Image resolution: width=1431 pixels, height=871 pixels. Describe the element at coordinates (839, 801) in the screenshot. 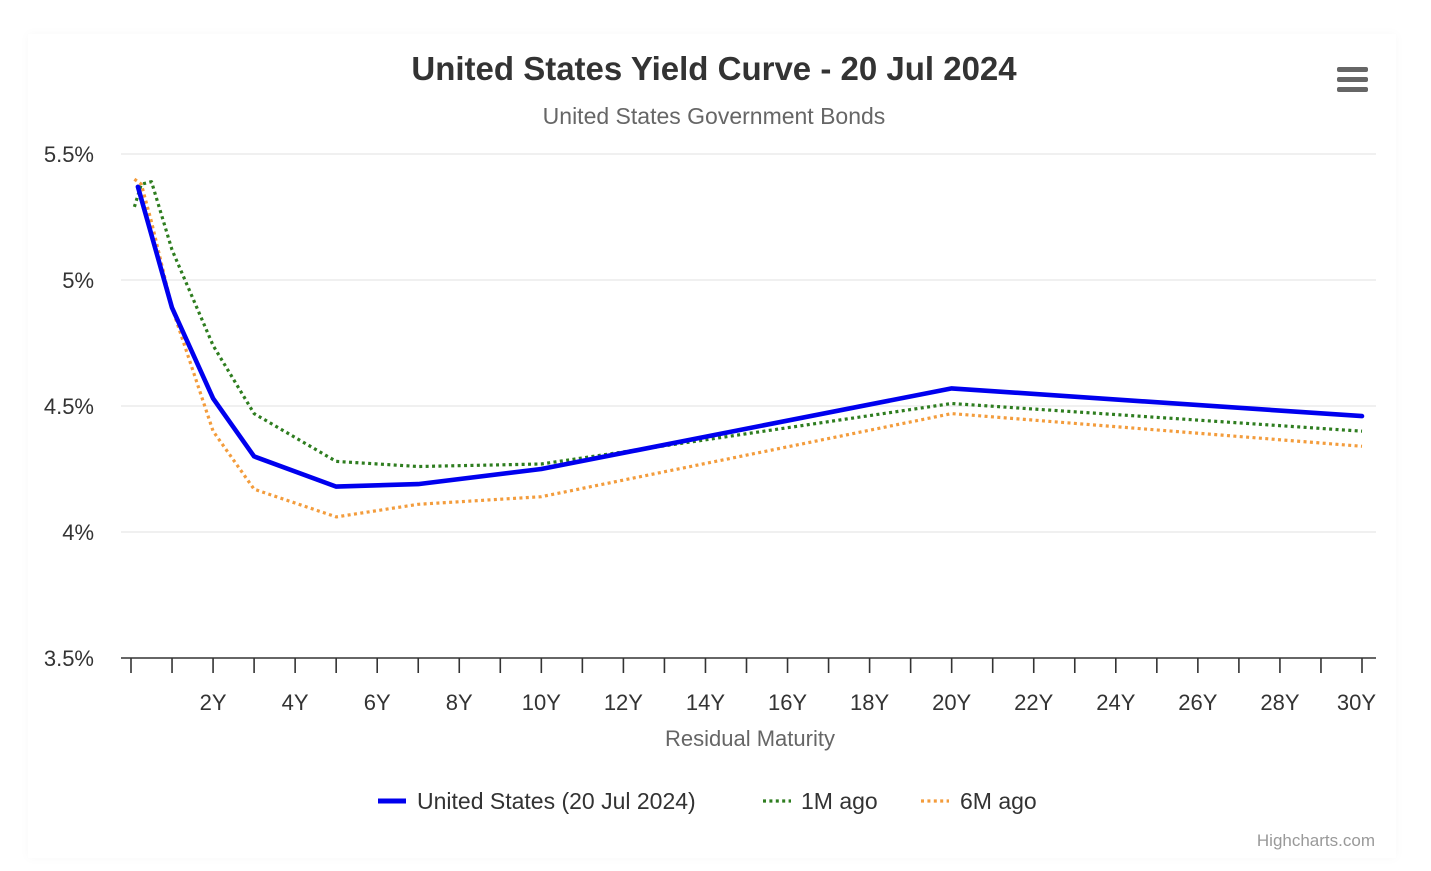

I see `legend-label: 1M ago` at that location.